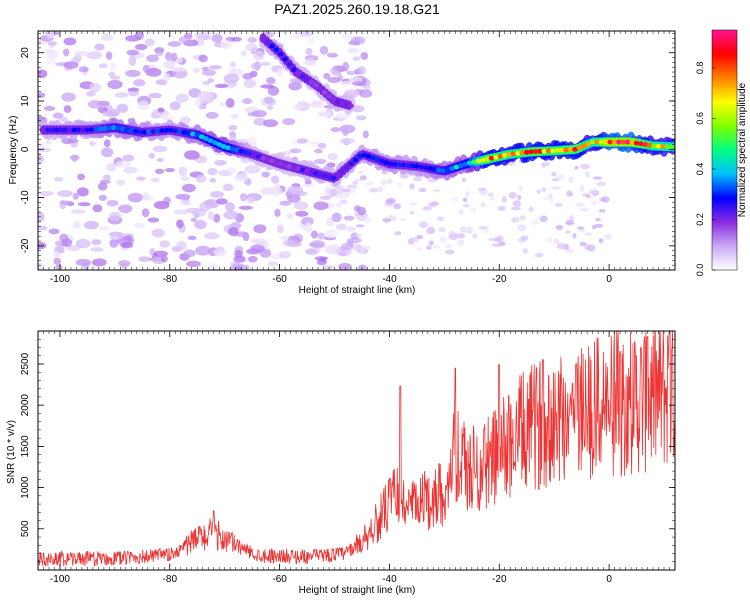  I want to click on snr-x-label: Height of straight line (km), so click(357, 590).